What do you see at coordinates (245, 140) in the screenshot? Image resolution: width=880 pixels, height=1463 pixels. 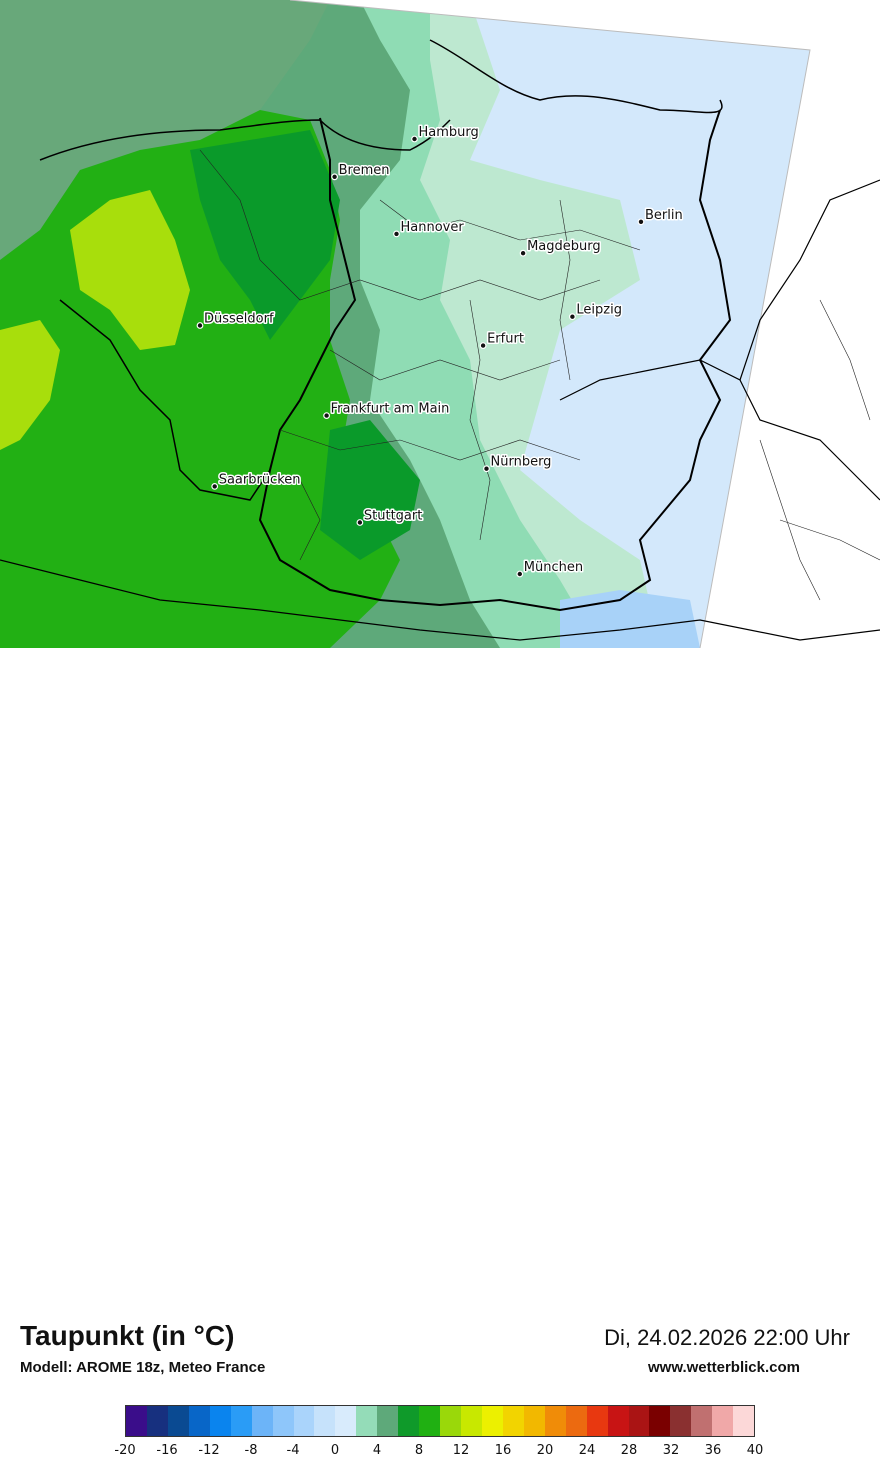 I see `north-sea-coast` at bounding box center [245, 140].